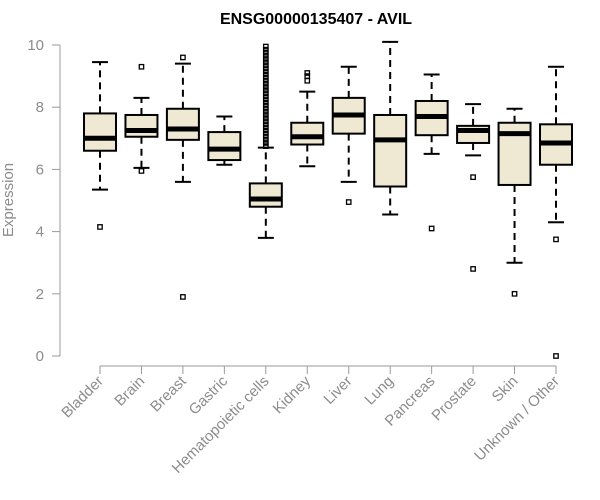 The image size is (600, 500). What do you see at coordinates (168, 393) in the screenshot?
I see `category-label: Breast` at bounding box center [168, 393].